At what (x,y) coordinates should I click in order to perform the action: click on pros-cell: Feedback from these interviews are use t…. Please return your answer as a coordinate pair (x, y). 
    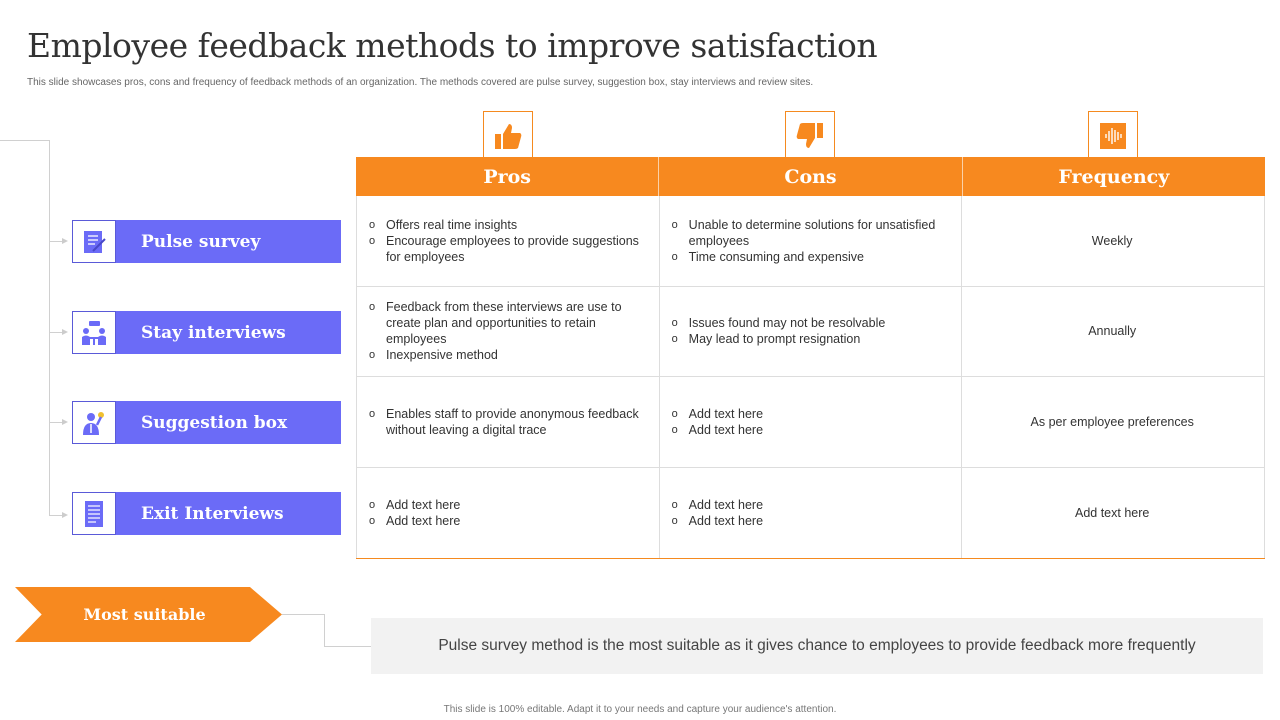
    Looking at the image, I should click on (507, 331).